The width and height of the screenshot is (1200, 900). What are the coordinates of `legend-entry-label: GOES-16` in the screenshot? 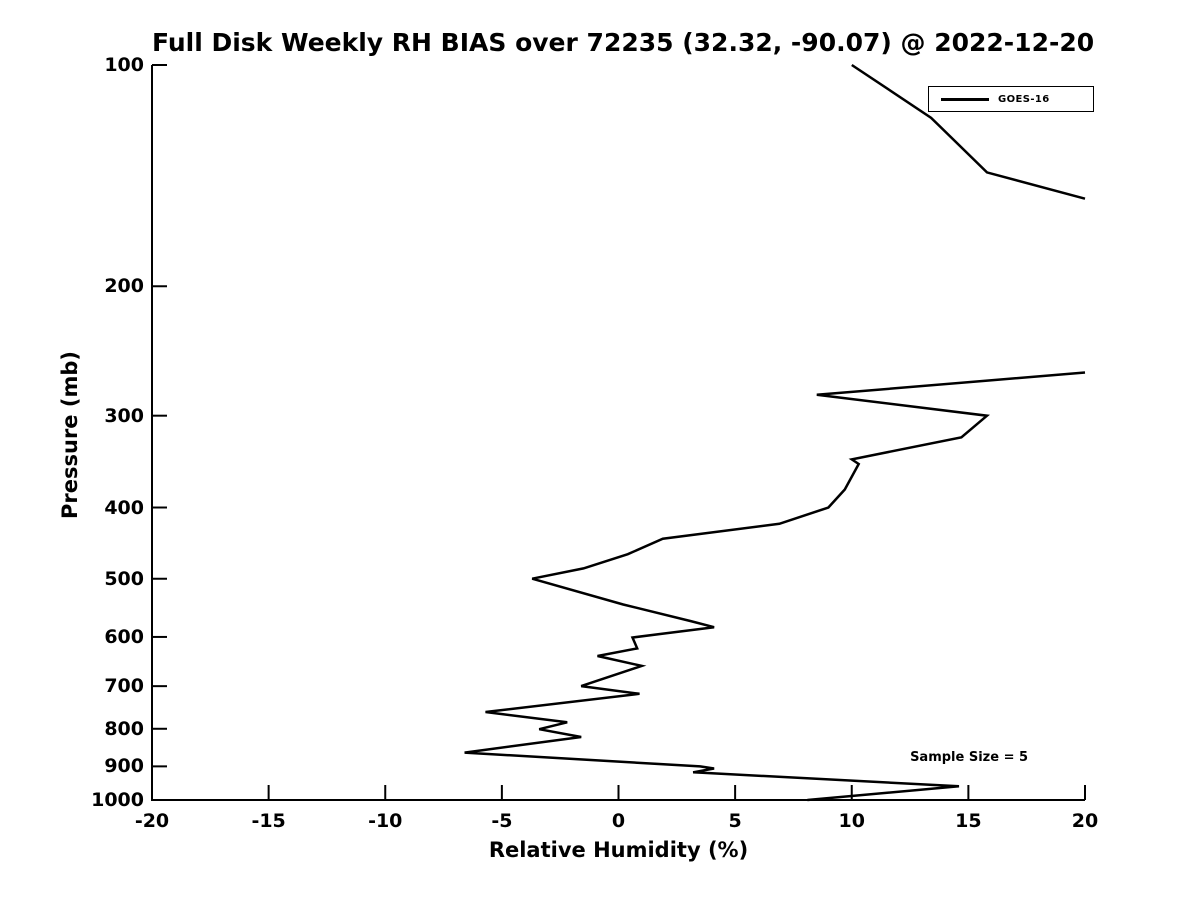 It's located at (1024, 99).